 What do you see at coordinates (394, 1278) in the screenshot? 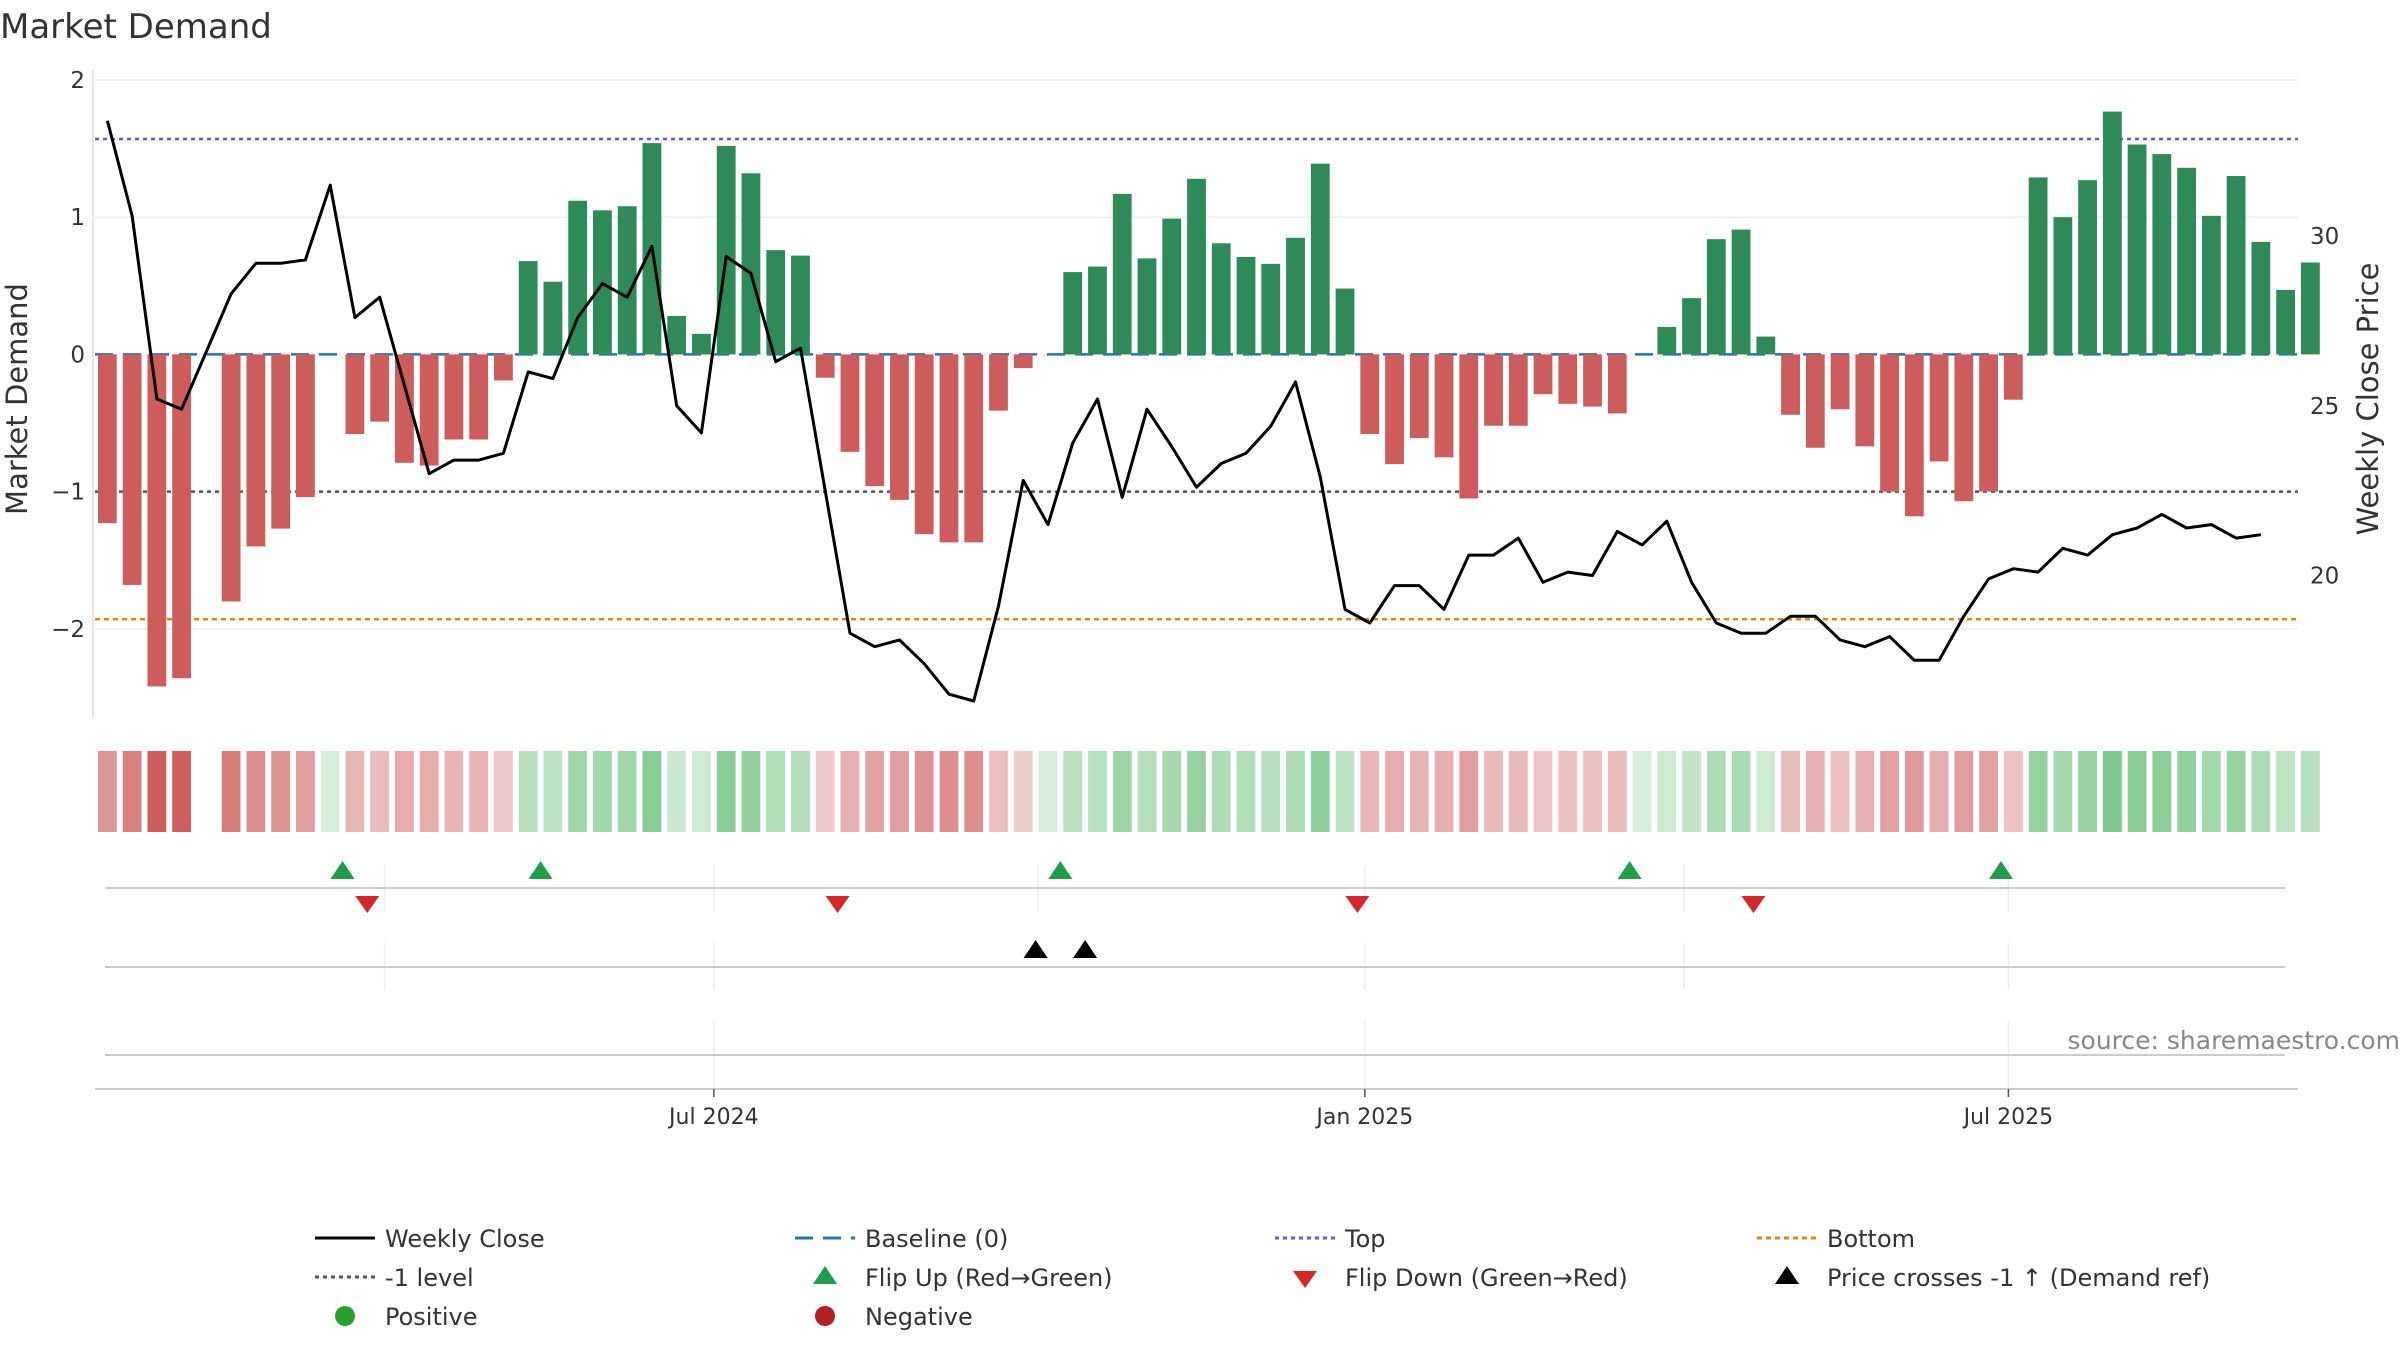
I see `legend-item-minus_one: -1 level` at bounding box center [394, 1278].